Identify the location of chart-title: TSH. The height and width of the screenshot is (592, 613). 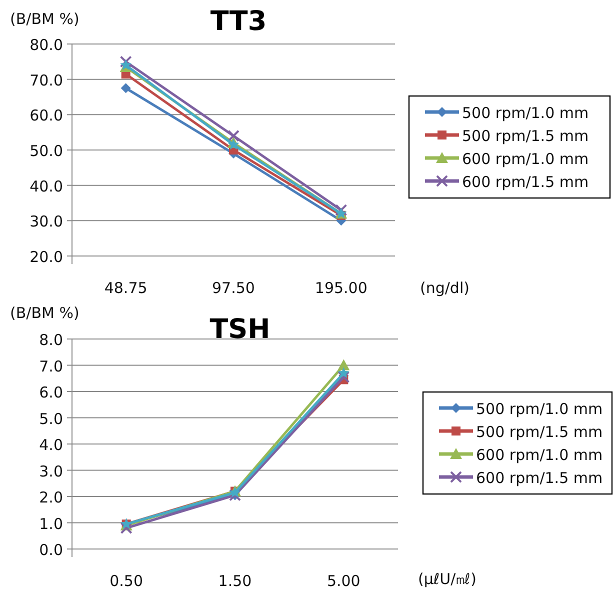
(240, 329).